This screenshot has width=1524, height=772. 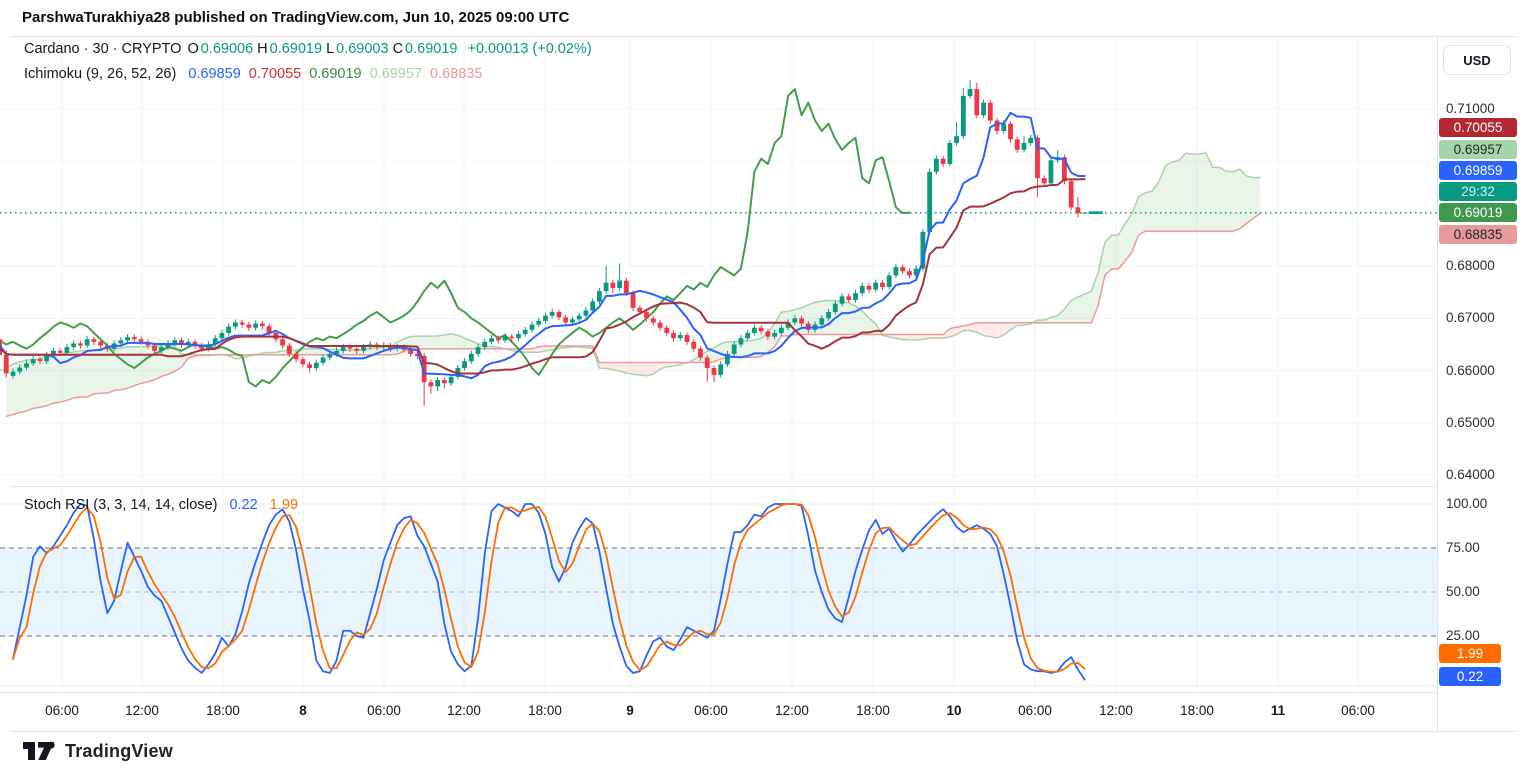 What do you see at coordinates (121, 505) in the screenshot?
I see `stoch-title: Stoch RSI (3, 3, 14, 14, close)` at bounding box center [121, 505].